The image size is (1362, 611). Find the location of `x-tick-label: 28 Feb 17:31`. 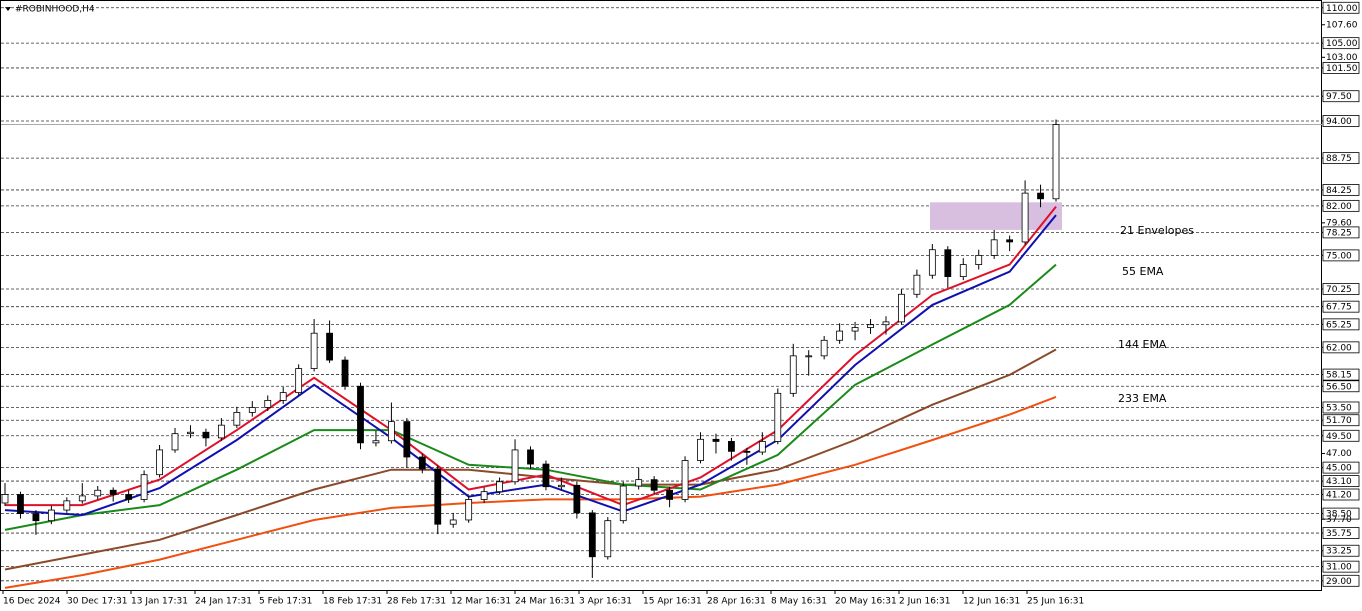

x-tick-label: 28 Feb 17:31 is located at coordinates (416, 602).